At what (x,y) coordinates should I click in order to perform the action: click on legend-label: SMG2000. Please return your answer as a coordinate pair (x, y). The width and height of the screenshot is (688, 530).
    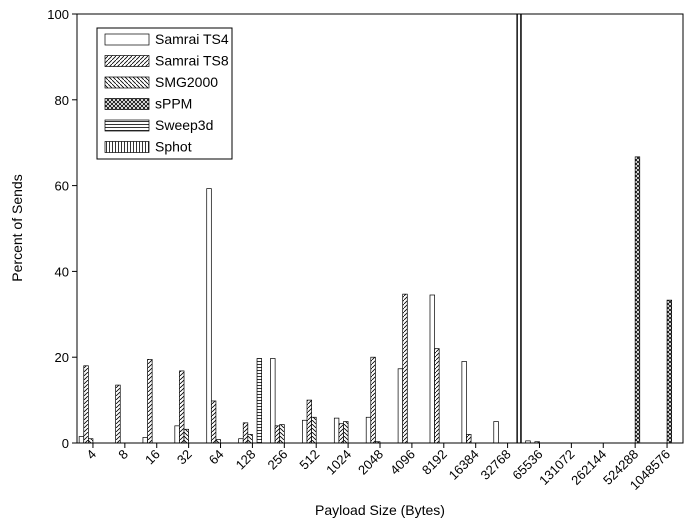
    Looking at the image, I should click on (186, 82).